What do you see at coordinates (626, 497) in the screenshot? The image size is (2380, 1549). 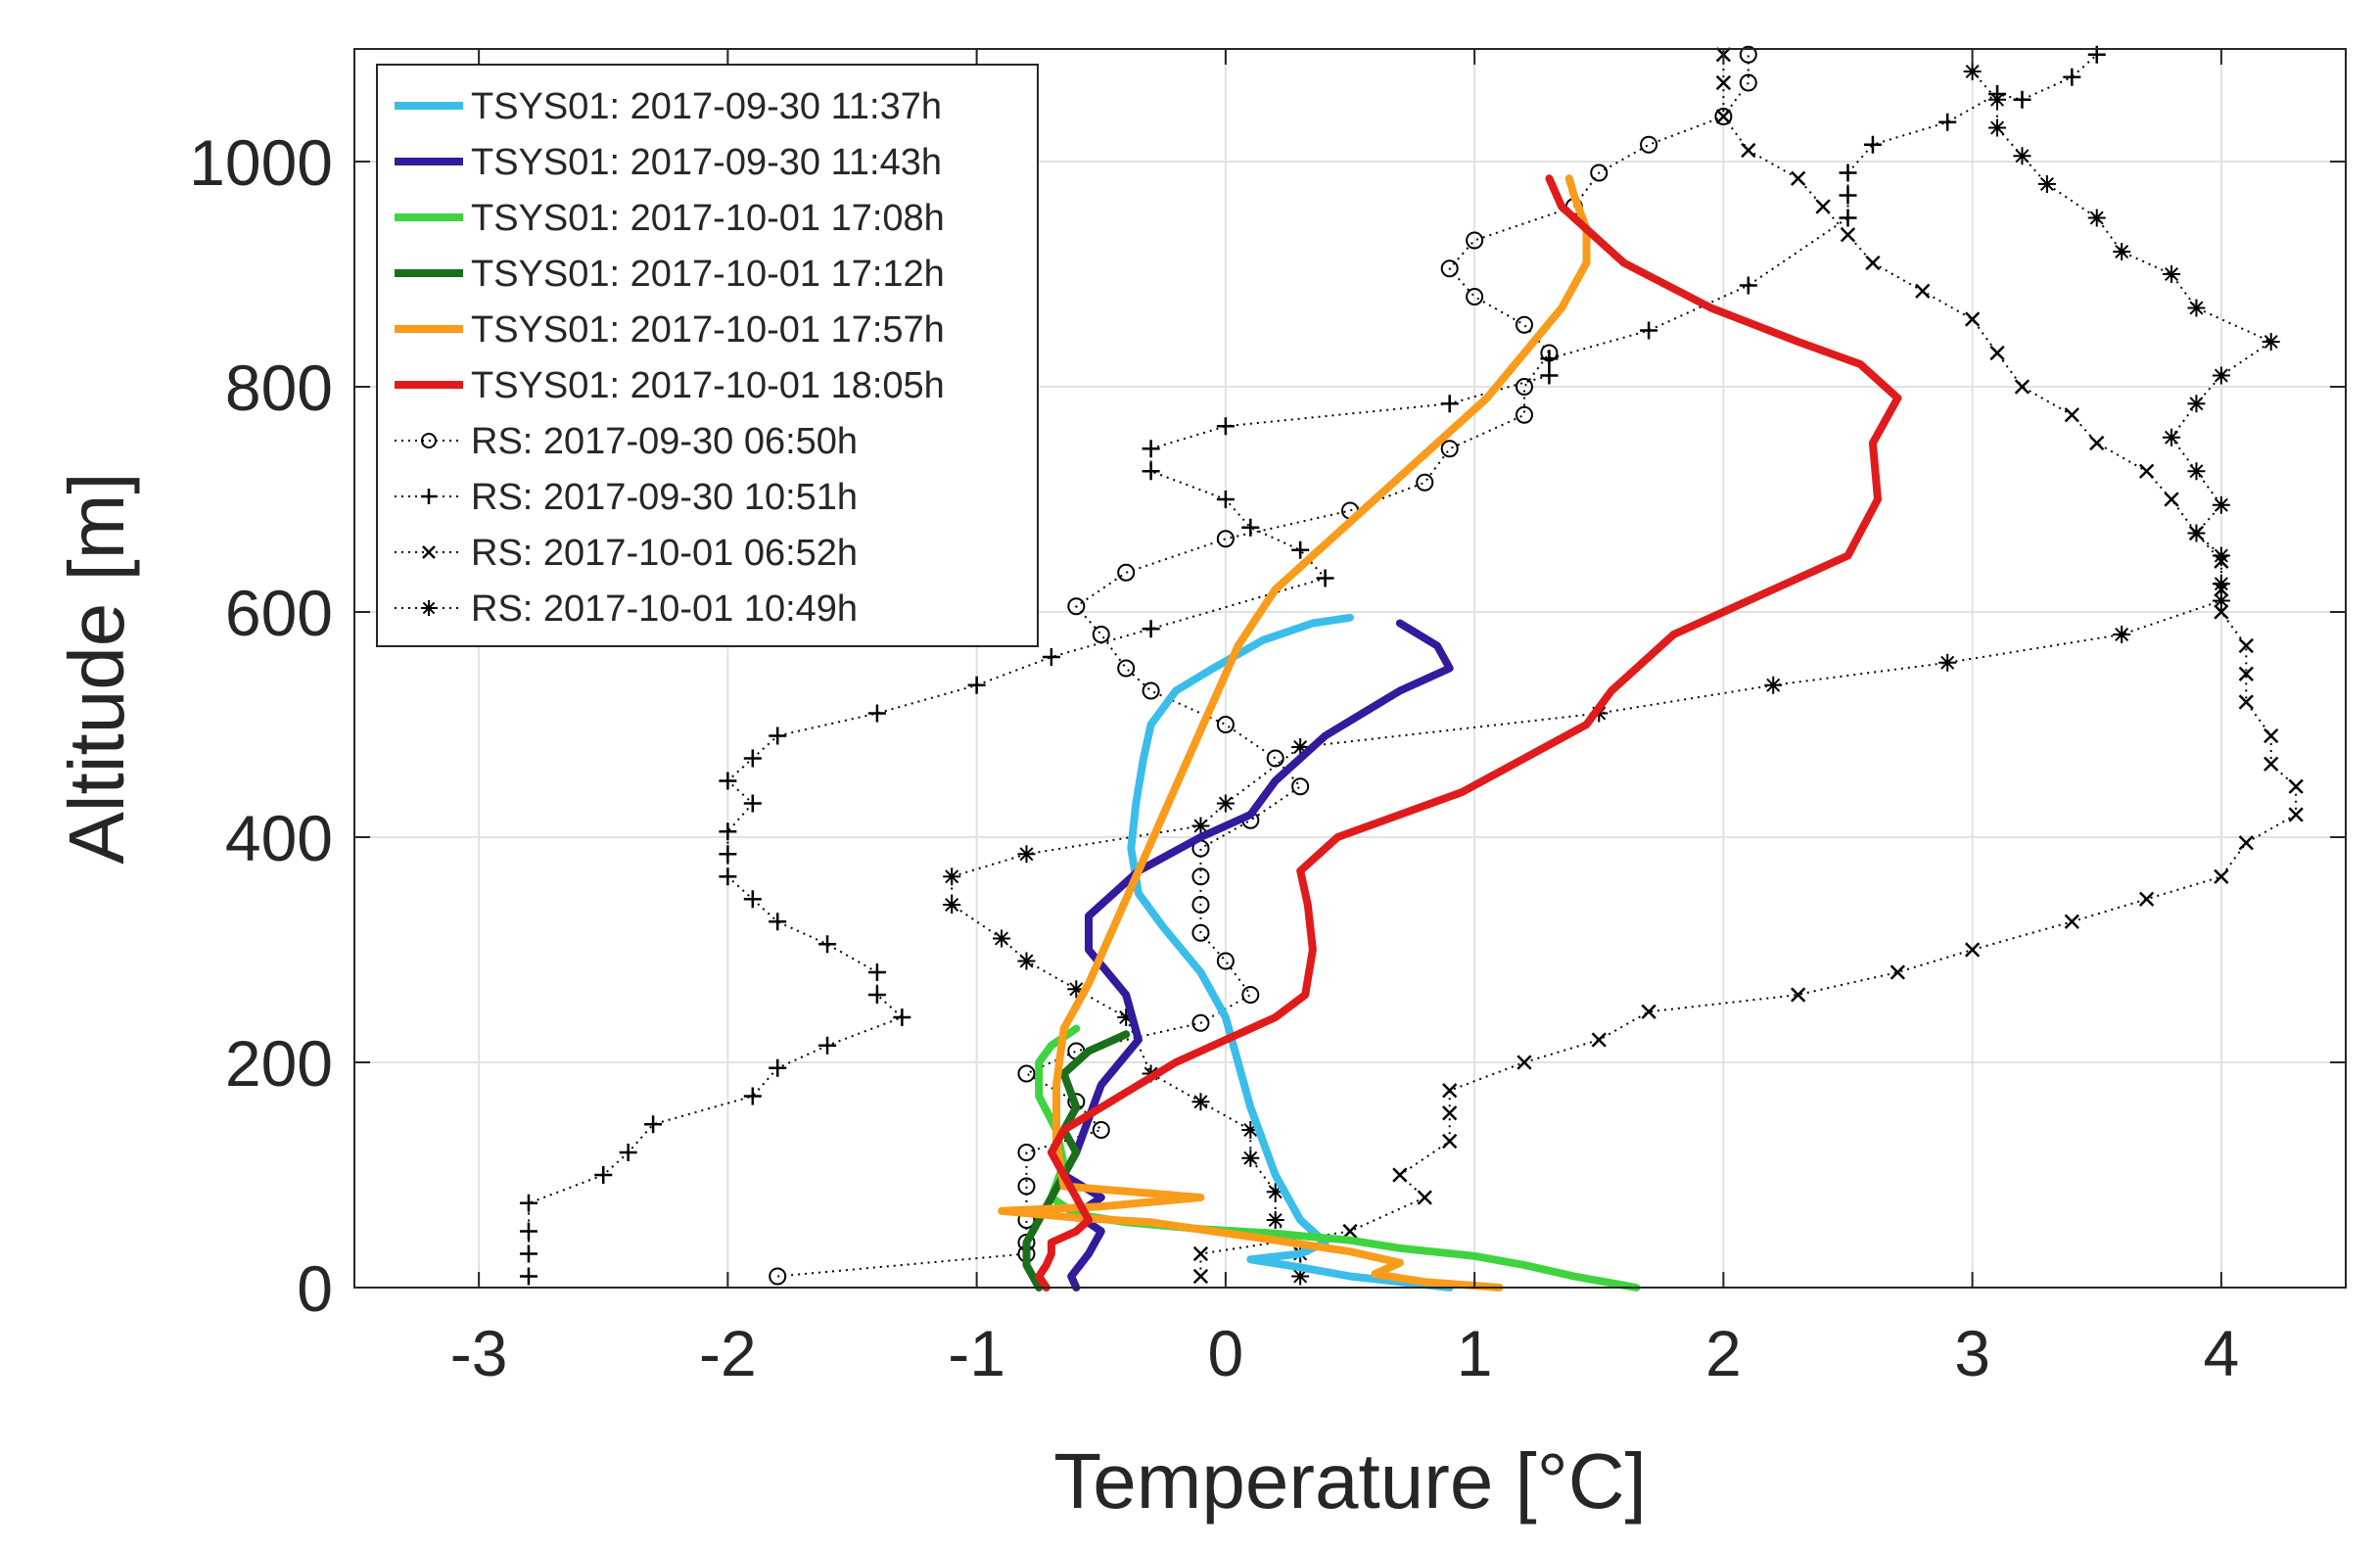 I see `legend-entry-8: RS: 2017-09-30 10:51h` at bounding box center [626, 497].